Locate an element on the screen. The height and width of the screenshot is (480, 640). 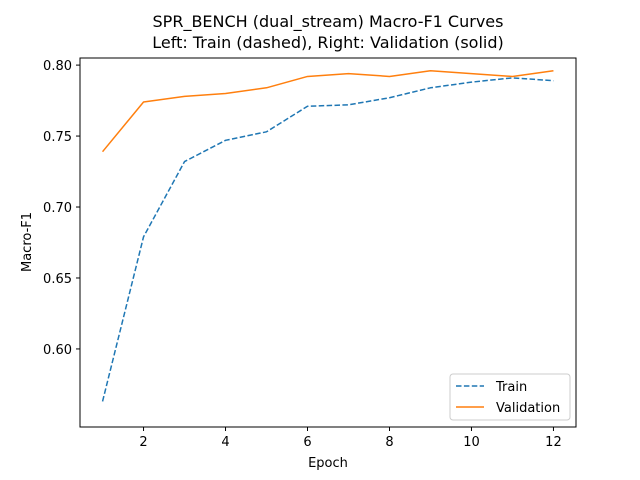
legend-train-label: Train is located at coordinates (511, 387).